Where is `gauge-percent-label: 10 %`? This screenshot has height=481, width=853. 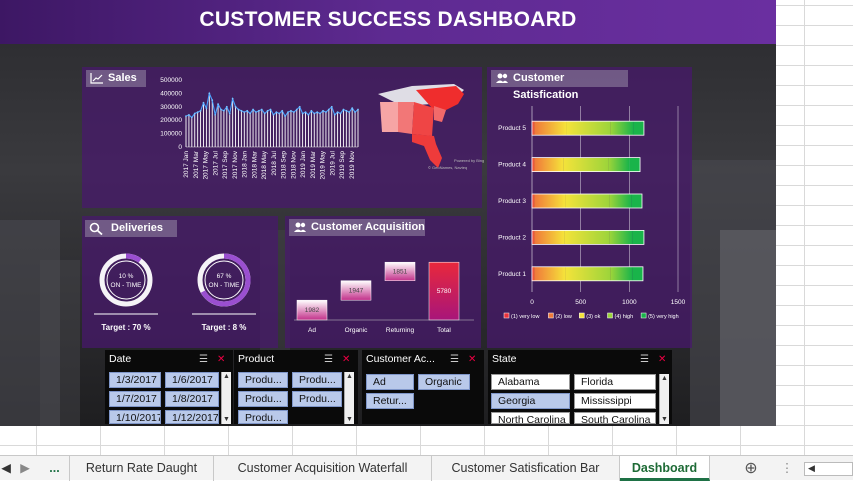
gauge-percent-label: 10 % is located at coordinates (126, 276).